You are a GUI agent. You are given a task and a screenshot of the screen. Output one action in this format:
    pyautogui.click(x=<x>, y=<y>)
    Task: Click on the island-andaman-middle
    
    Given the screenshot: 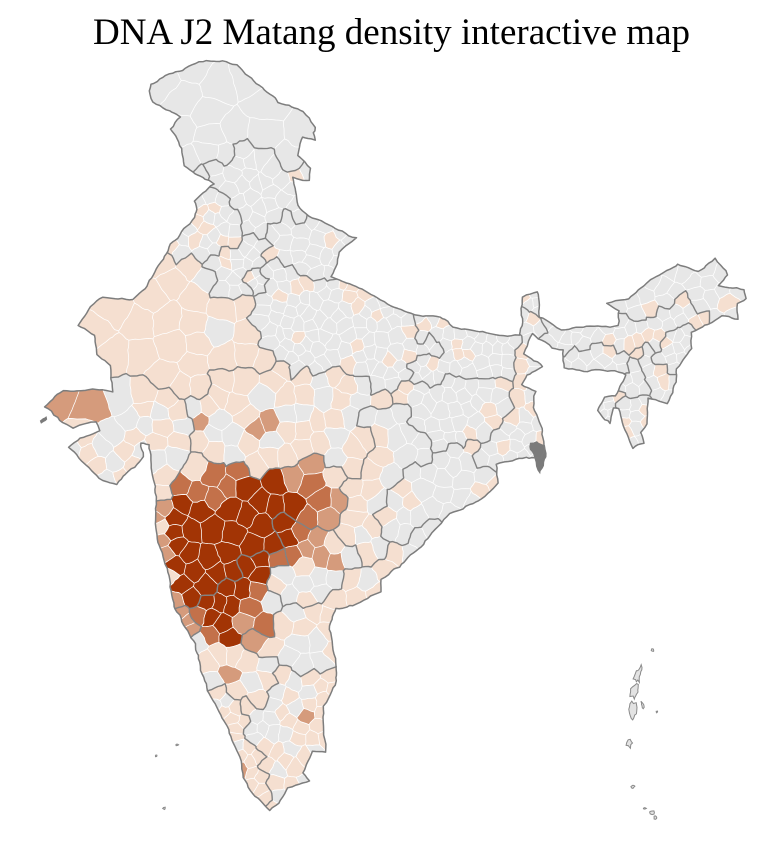 What is the action you would take?
    pyautogui.click(x=634, y=692)
    